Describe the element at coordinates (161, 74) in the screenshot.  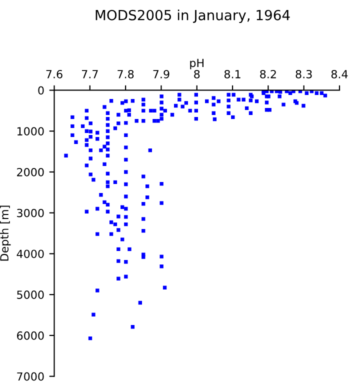
I see `x-tick-label: 7.9` at that location.